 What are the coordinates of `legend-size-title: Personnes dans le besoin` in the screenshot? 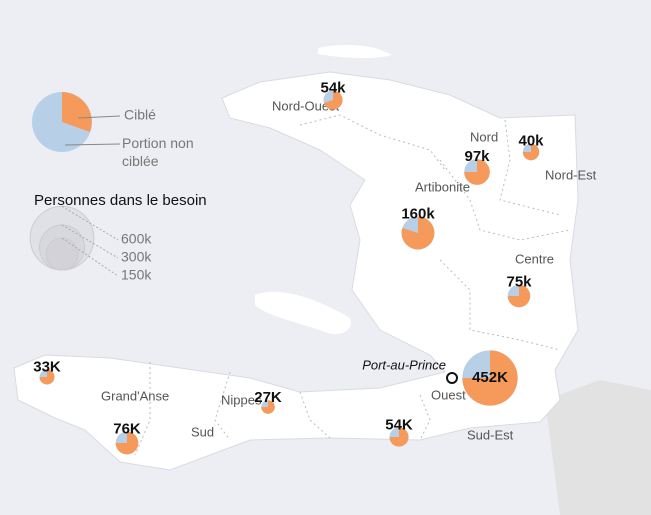 It's located at (120, 200).